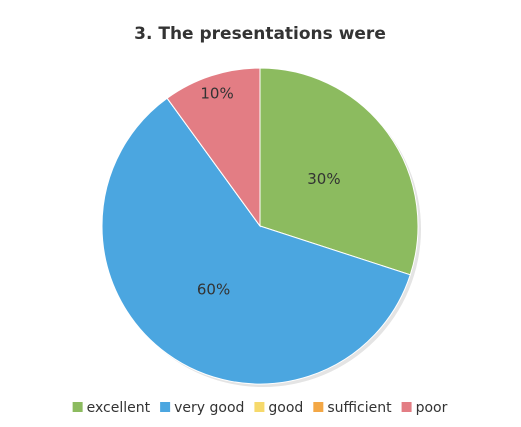 This screenshot has height=427, width=521. I want to click on data-label: 30%, so click(323, 179).